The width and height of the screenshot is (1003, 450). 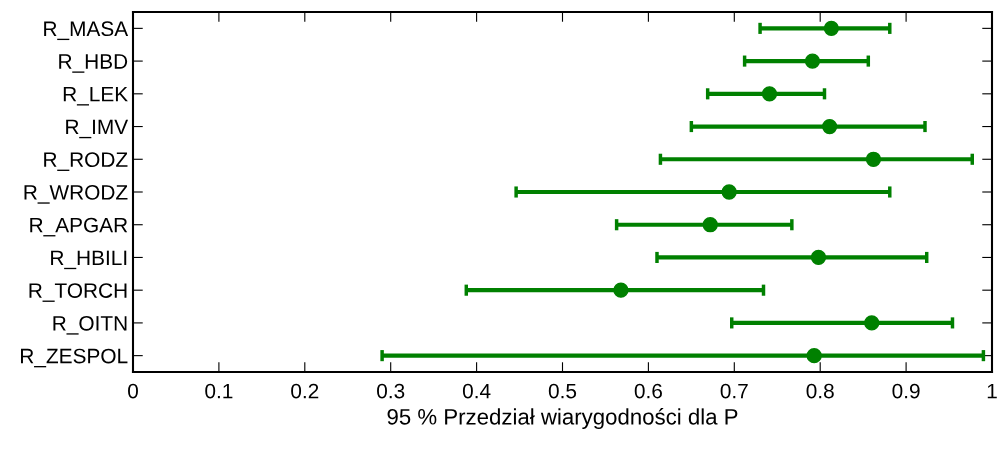 What do you see at coordinates (90, 325) in the screenshot?
I see `y-tick-label: R_OITN` at bounding box center [90, 325].